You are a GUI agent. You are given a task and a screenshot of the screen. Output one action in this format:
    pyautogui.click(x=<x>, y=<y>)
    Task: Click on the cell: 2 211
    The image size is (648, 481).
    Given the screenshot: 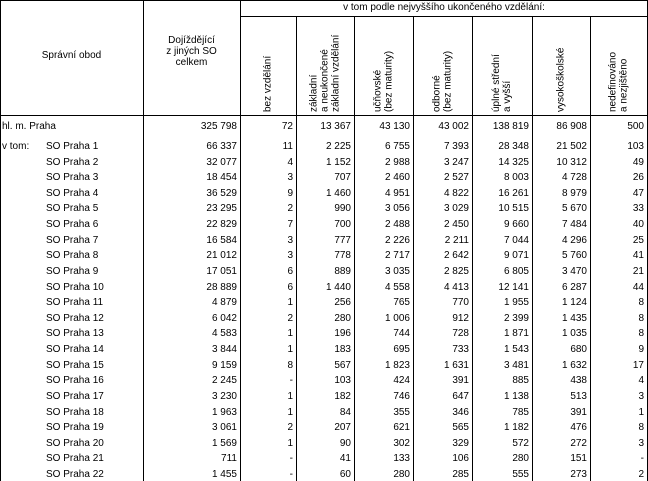 What is the action you would take?
    pyautogui.click(x=456, y=240)
    